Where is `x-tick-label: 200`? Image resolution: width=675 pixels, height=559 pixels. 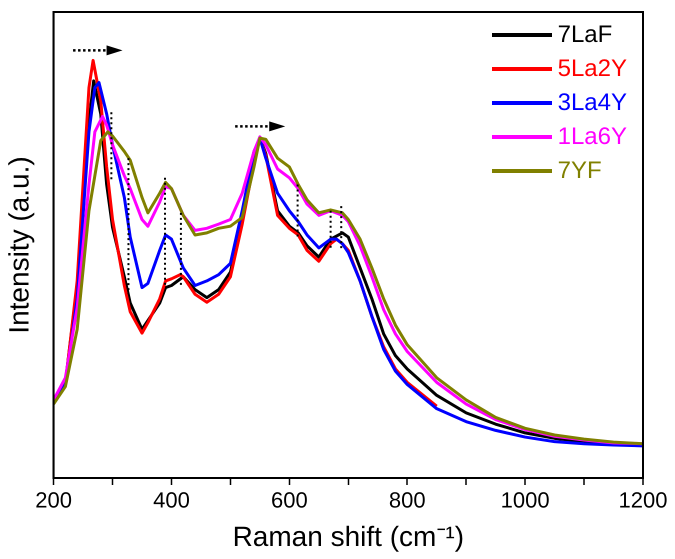
x-tick-label: 200 is located at coordinates (53, 499).